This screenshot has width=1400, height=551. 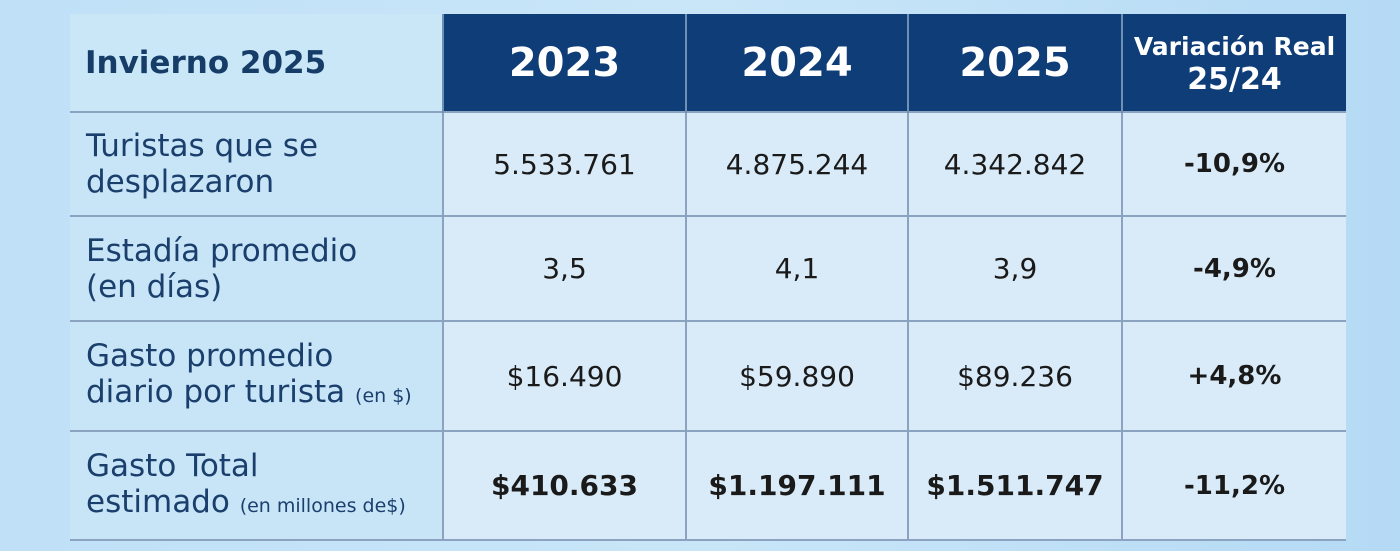 I want to click on variation-cell: +4,8%, so click(x=1233, y=375).